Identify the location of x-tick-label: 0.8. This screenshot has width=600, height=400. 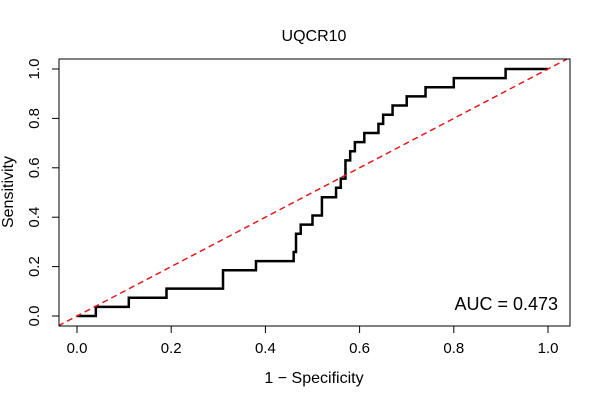
(453, 348).